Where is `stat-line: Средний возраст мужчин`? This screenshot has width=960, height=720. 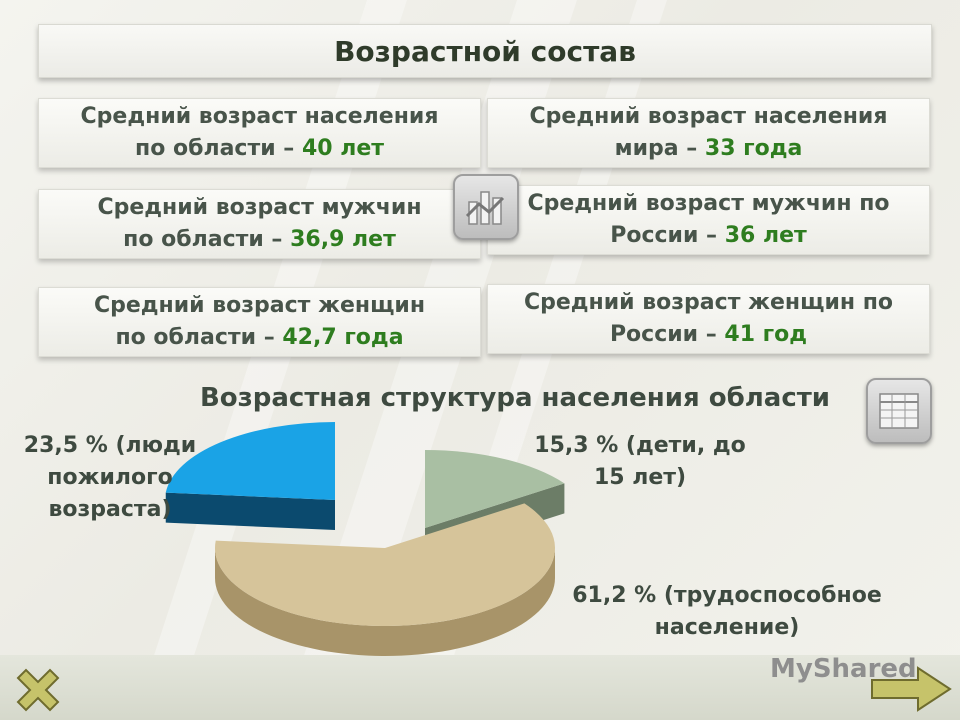 stat-line: Средний возраст мужчин is located at coordinates (259, 207).